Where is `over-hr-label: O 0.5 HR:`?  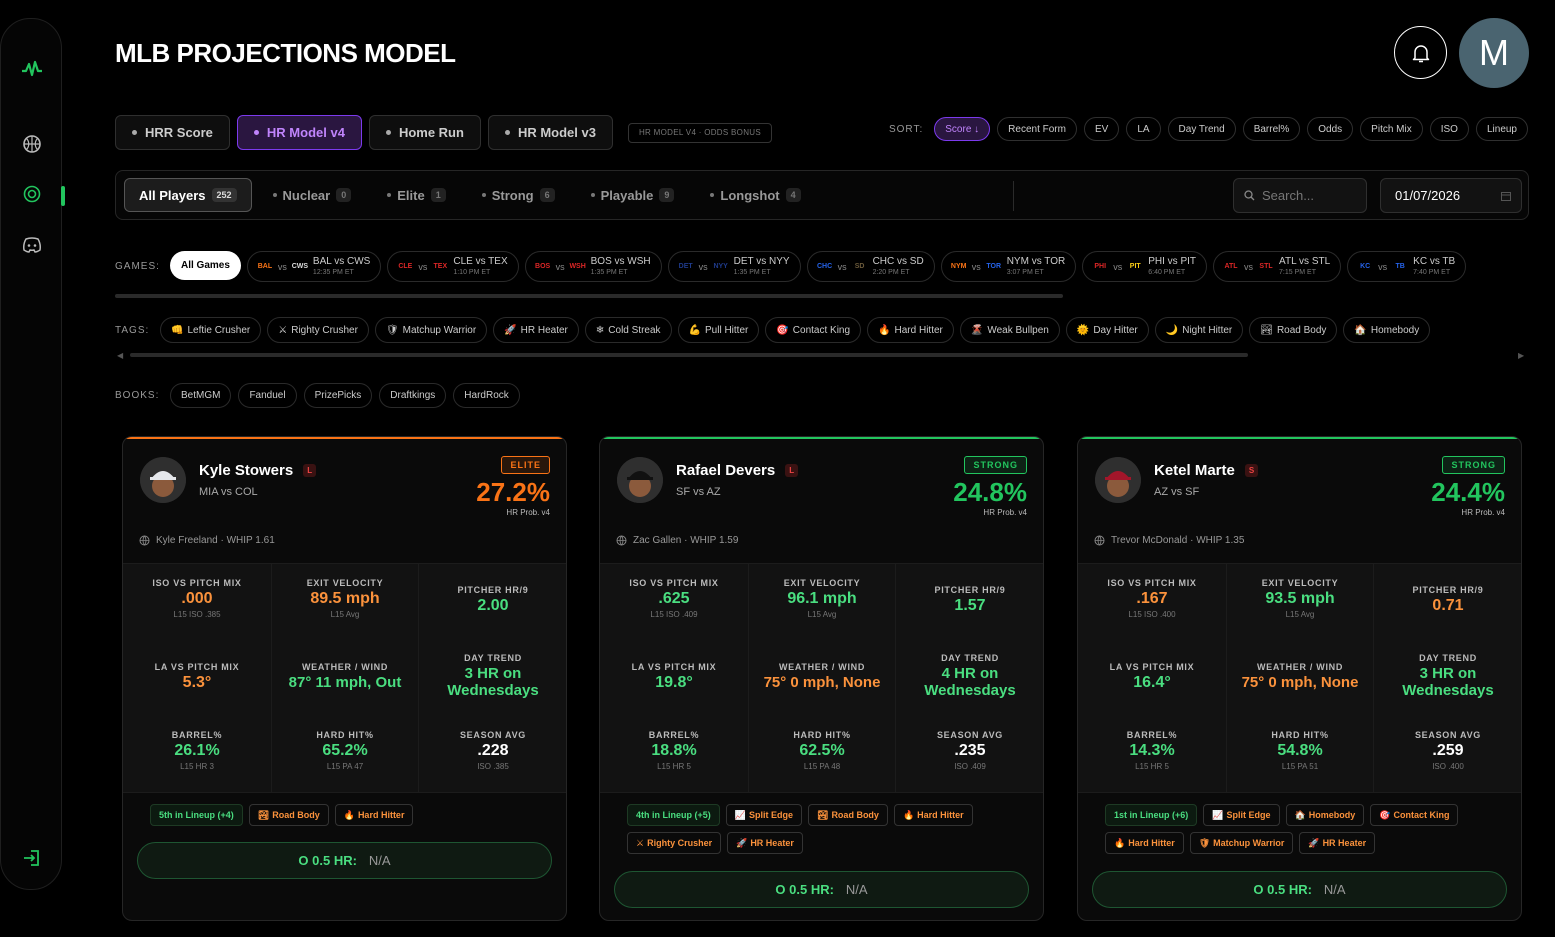 over-hr-label: O 0.5 HR: is located at coordinates (327, 860).